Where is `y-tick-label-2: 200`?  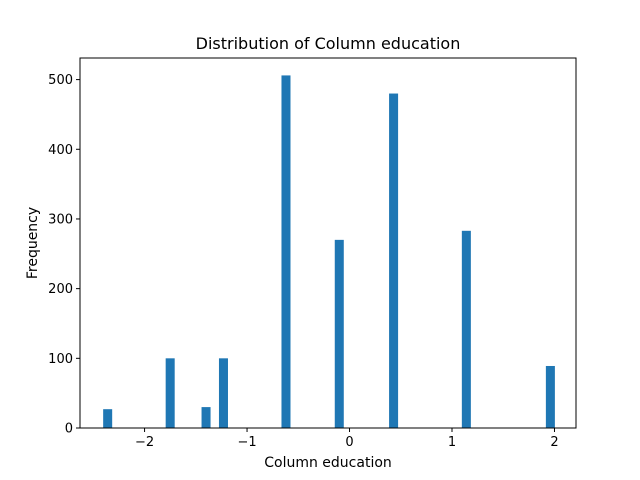
y-tick-label-2: 200 is located at coordinates (60, 289).